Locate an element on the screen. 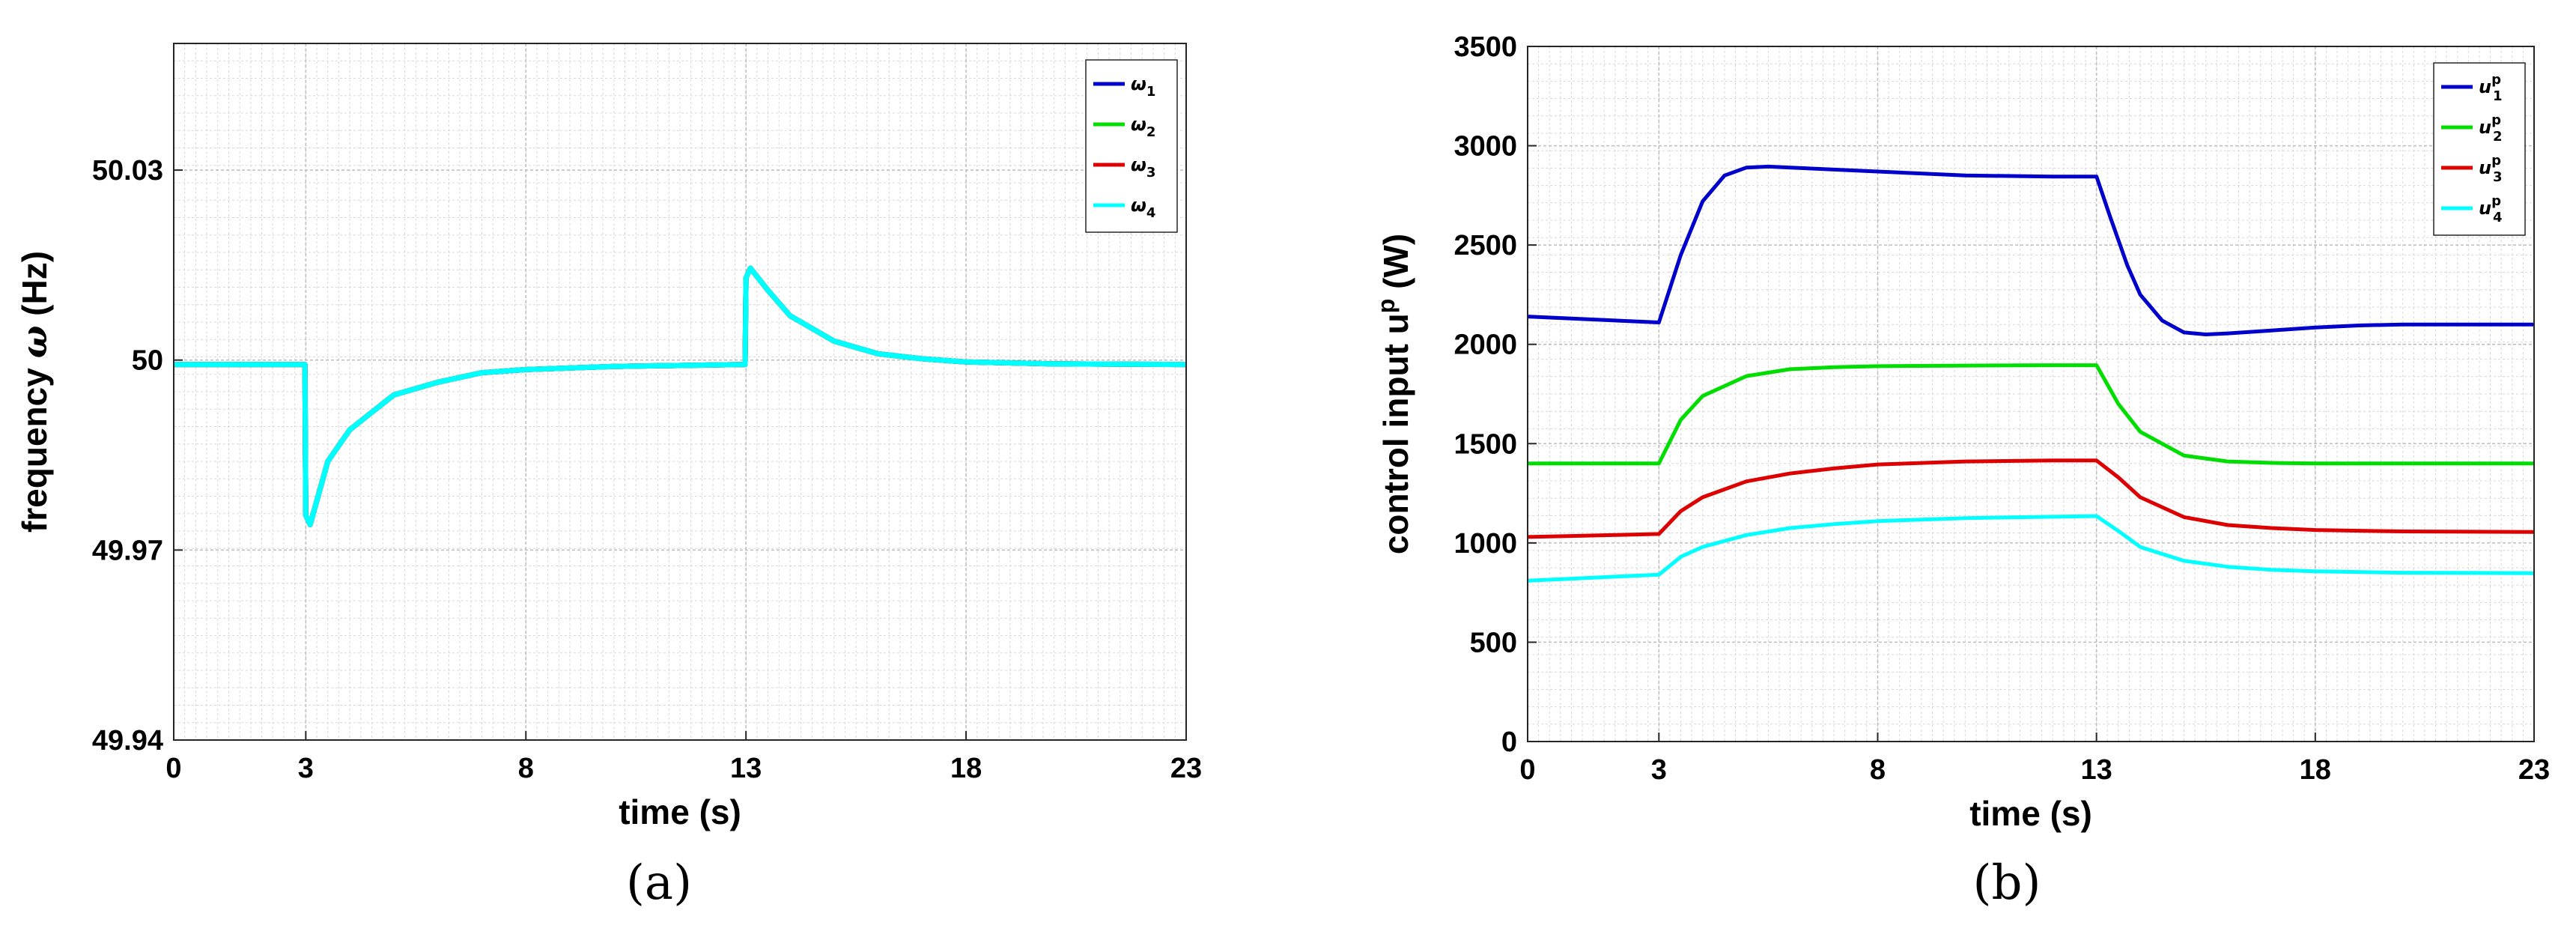 The height and width of the screenshot is (952, 2576). panel-label: (a) is located at coordinates (659, 883).